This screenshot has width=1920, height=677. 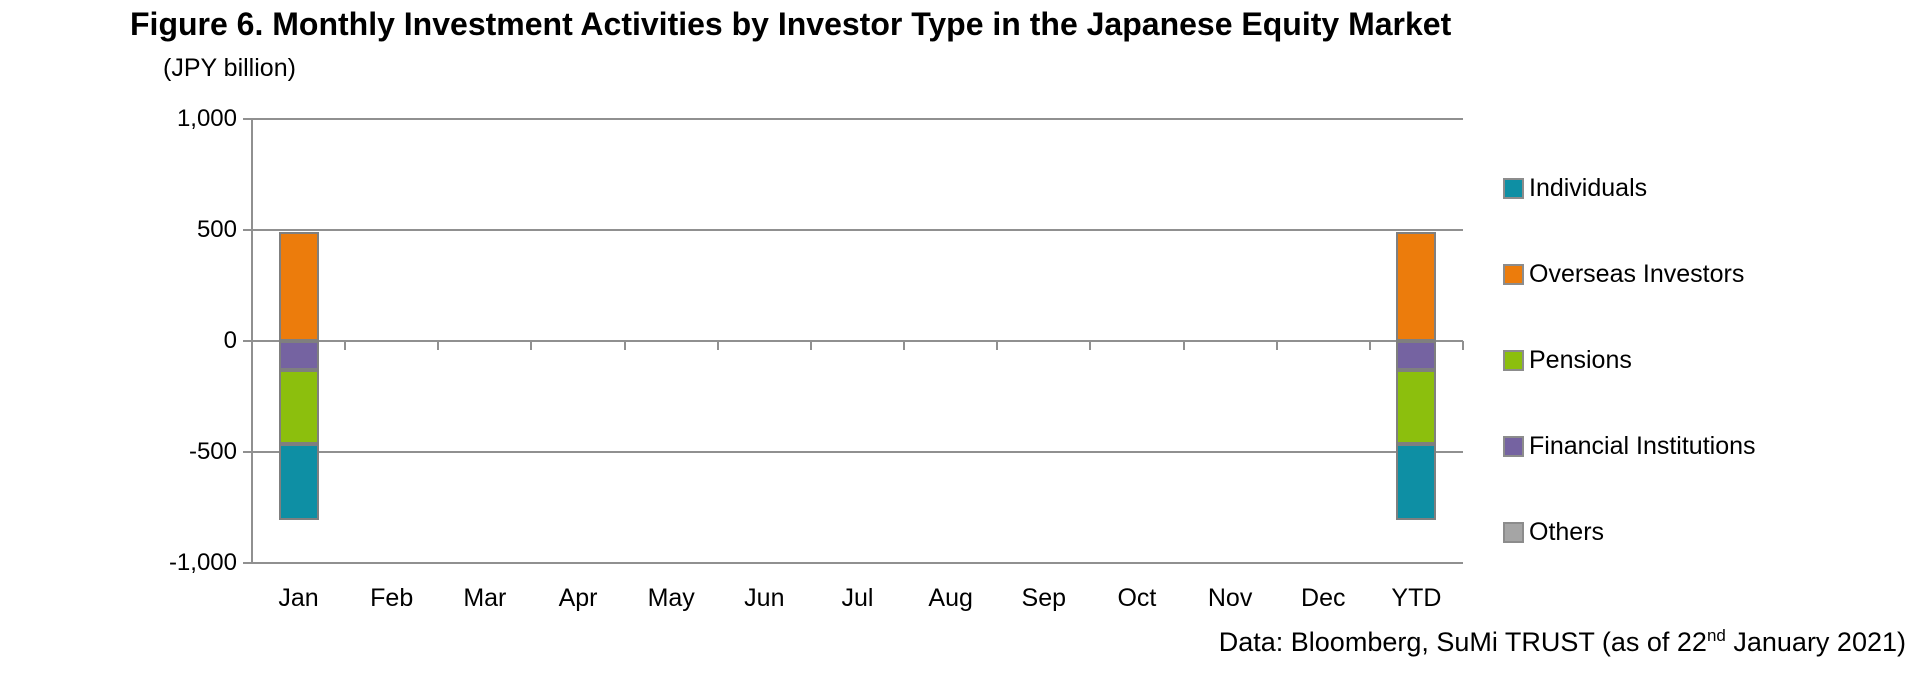 I want to click on x-tick-label: Oct, so click(x=1137, y=598).